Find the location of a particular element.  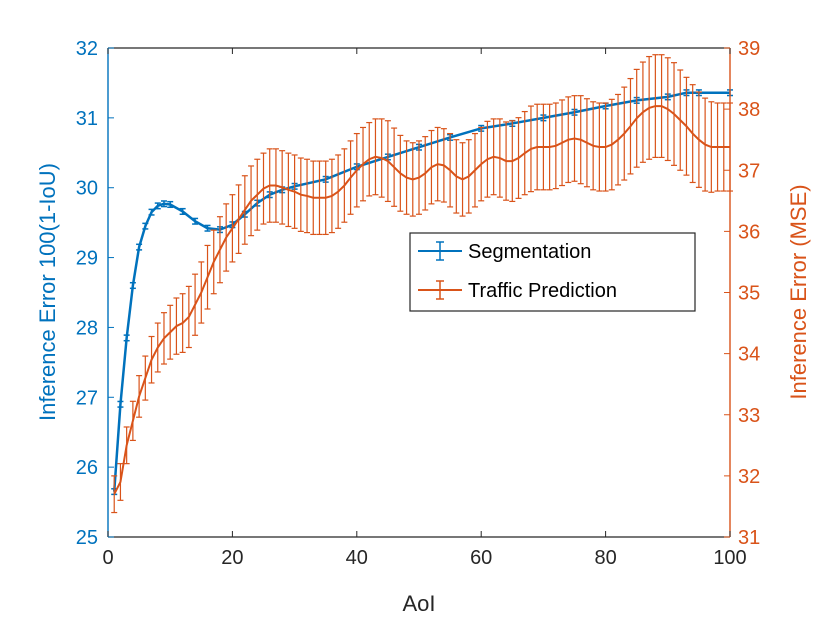

legend-segmentation-marker is located at coordinates (440, 251).